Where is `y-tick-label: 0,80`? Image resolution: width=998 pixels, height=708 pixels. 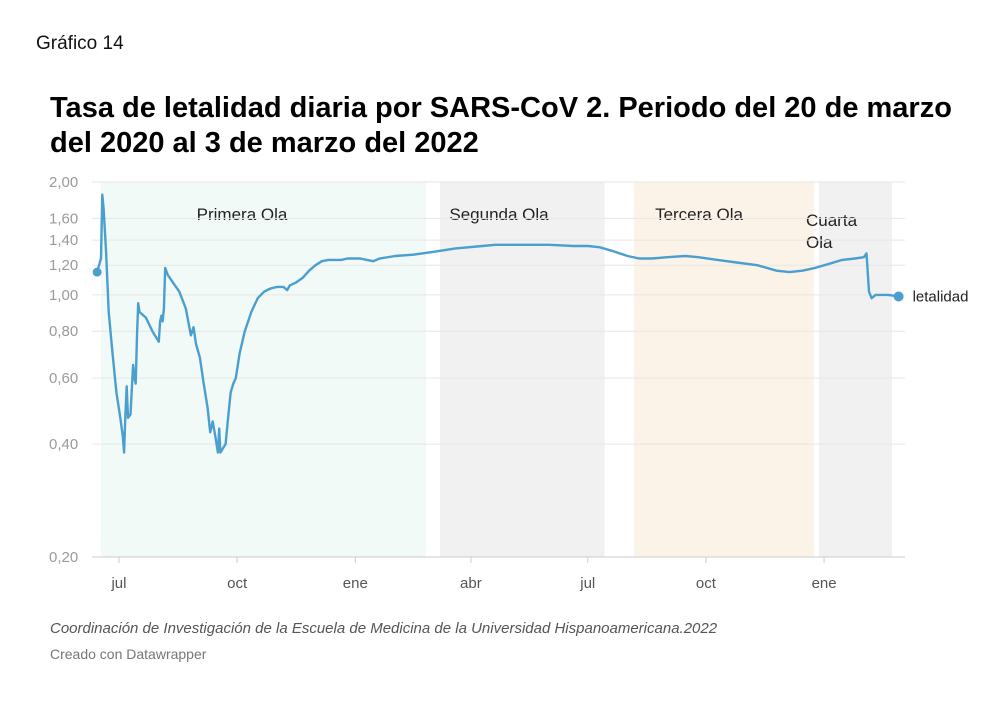 y-tick-label: 0,80 is located at coordinates (63, 331).